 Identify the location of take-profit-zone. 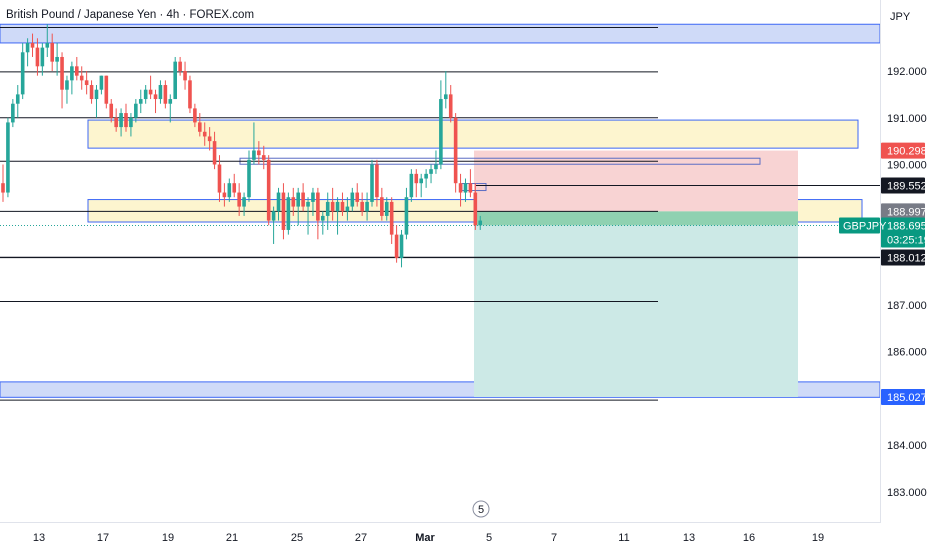
(636, 304).